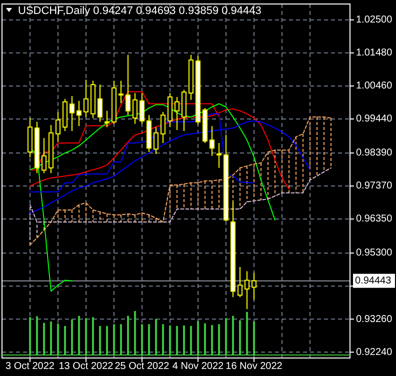 Image resolution: width=396 pixels, height=376 pixels. I want to click on y-tick-label: 0.97370, so click(374, 186).